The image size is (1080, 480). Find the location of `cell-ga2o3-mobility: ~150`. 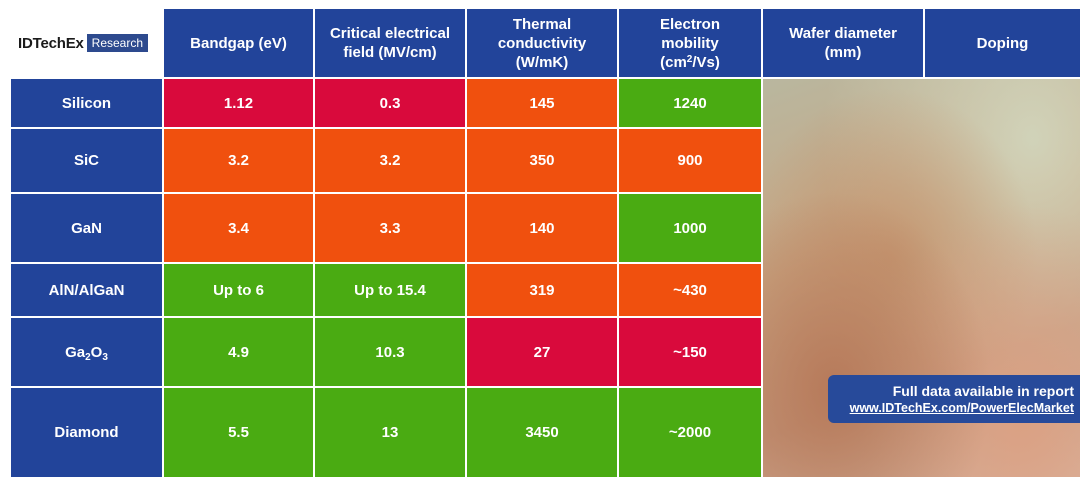

cell-ga2o3-mobility: ~150 is located at coordinates (690, 352).